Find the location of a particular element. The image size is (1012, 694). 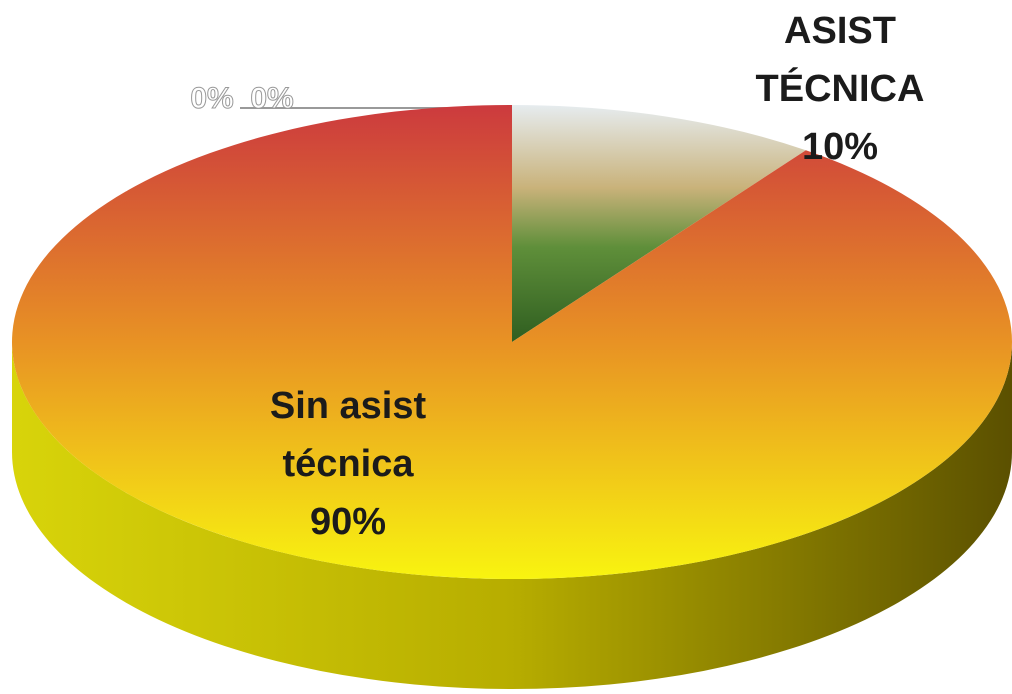

slice-label: ASIST TÉCNICA 10% is located at coordinates (840, 89).